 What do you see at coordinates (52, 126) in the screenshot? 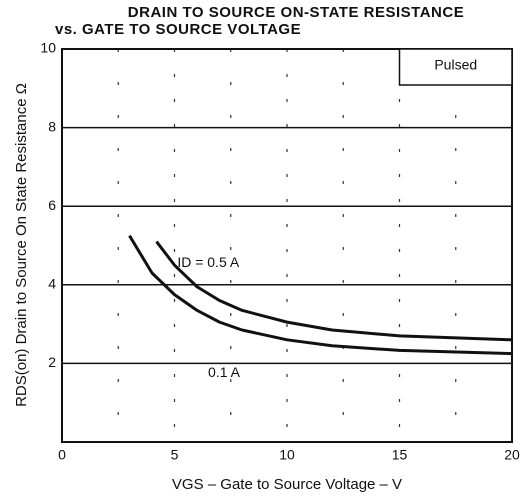
I see `y-tick-label: 8` at bounding box center [52, 126].